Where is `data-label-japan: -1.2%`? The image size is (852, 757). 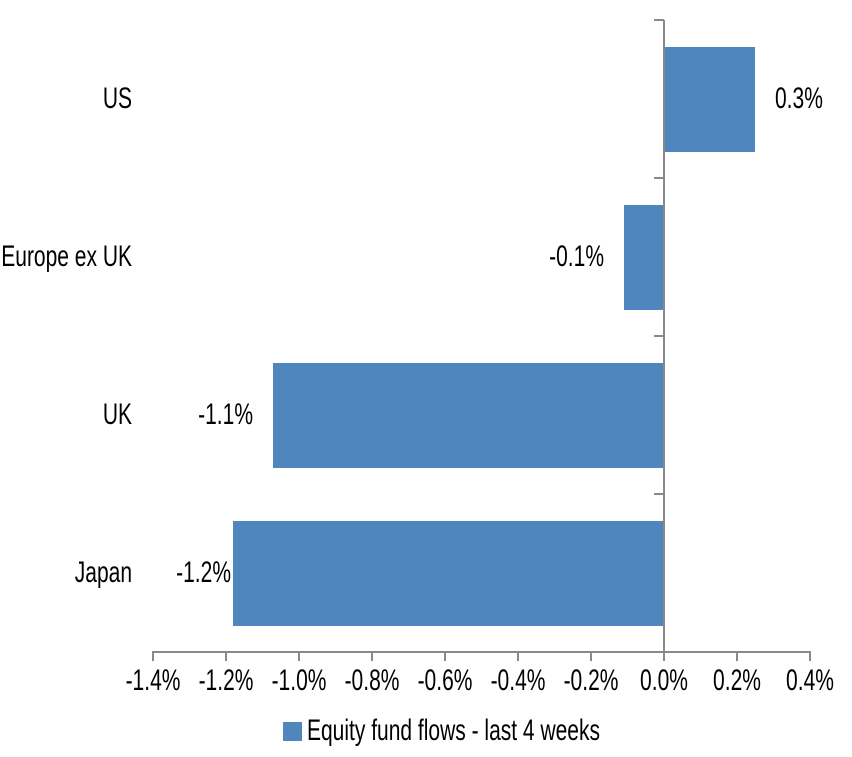 data-label-japan: -1.2% is located at coordinates (204, 572).